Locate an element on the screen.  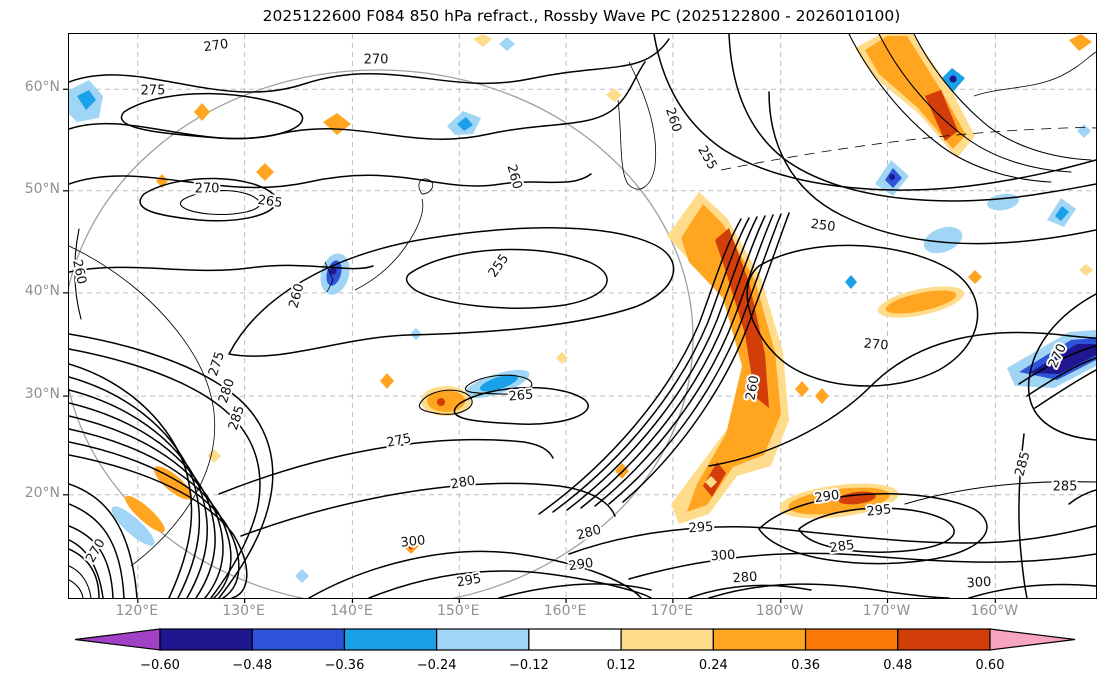
colorbar-arrow-left is located at coordinates (117, 639).